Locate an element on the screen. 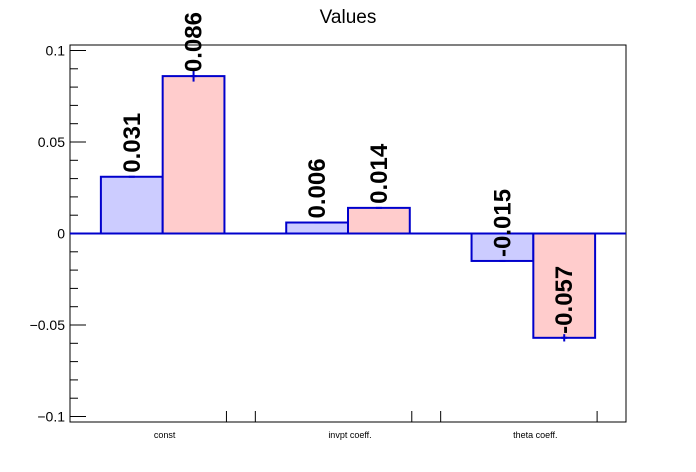  x-category-label: const is located at coordinates (165, 435).